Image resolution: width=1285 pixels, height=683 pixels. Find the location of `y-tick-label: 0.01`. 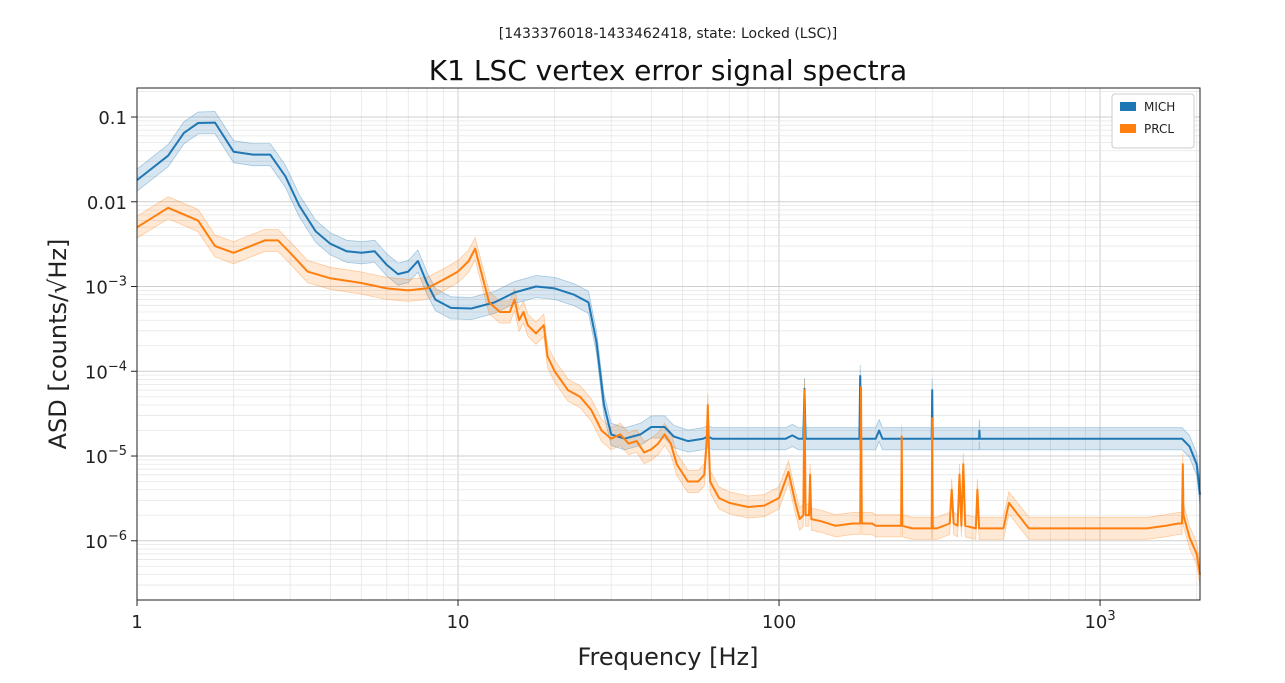

y-tick-label: 0.01 is located at coordinates (107, 203).